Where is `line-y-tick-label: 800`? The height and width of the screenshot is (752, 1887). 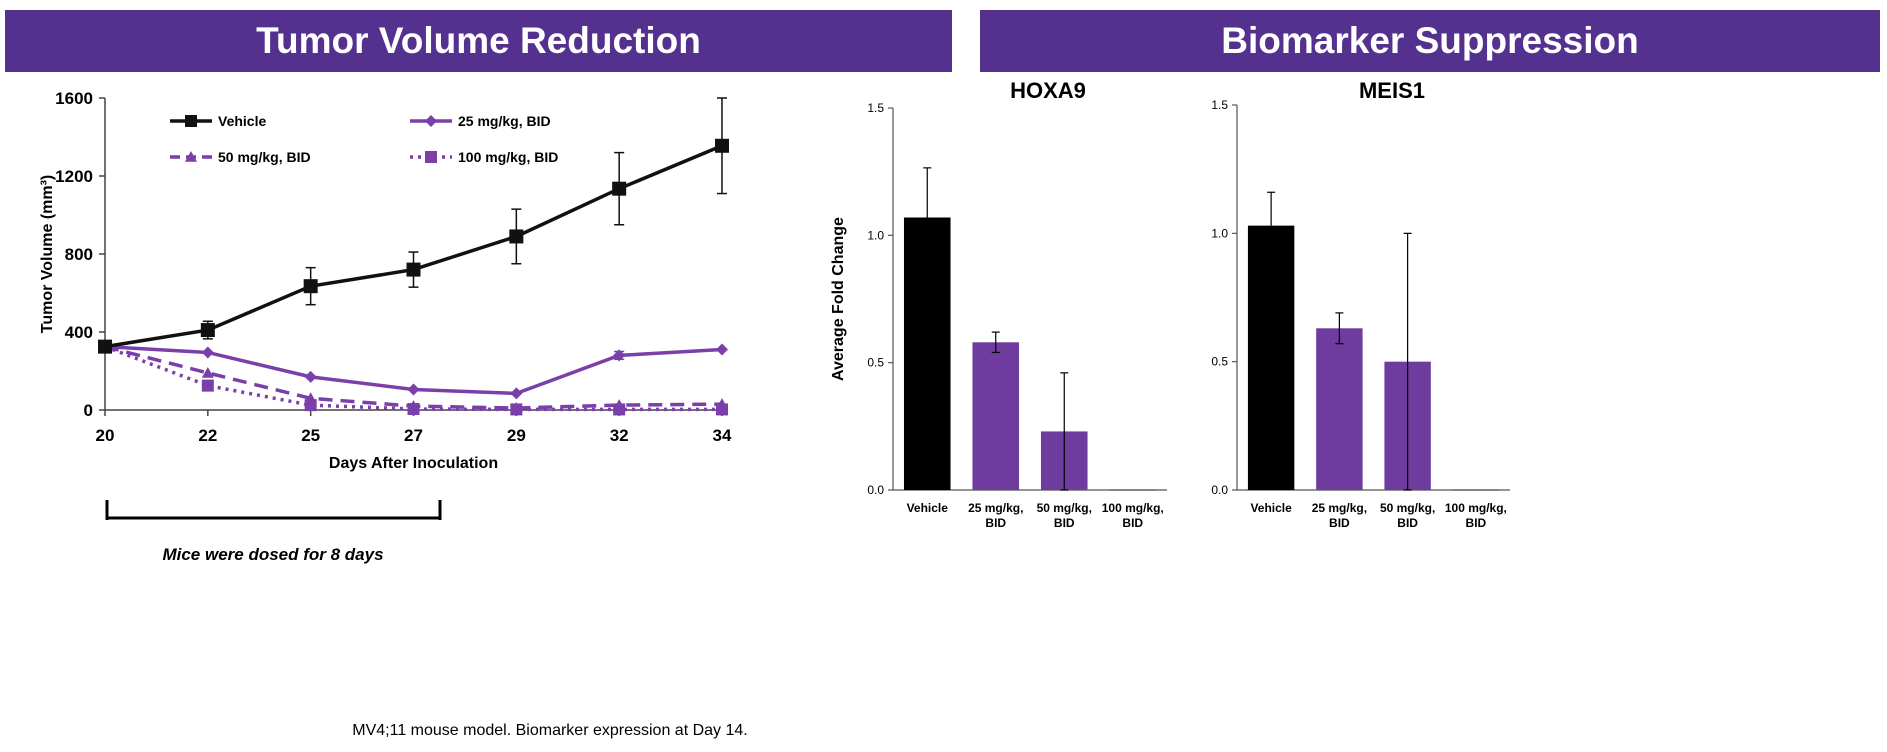
line-y-tick-label: 800 is located at coordinates (79, 254).